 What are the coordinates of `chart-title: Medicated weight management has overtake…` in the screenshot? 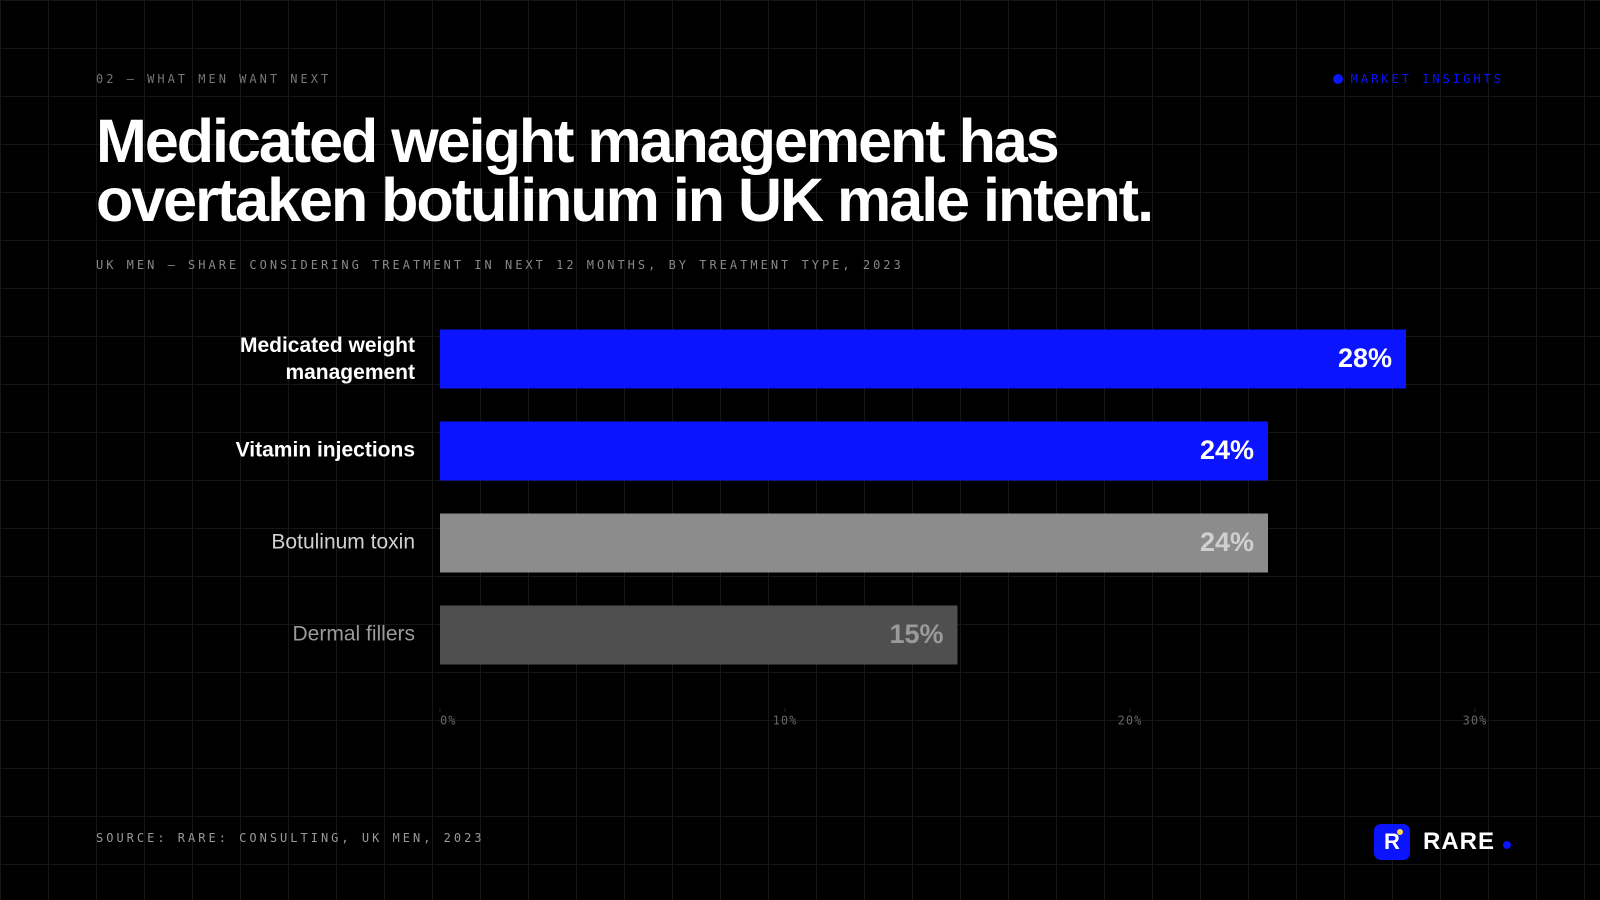 It's located at (625, 170).